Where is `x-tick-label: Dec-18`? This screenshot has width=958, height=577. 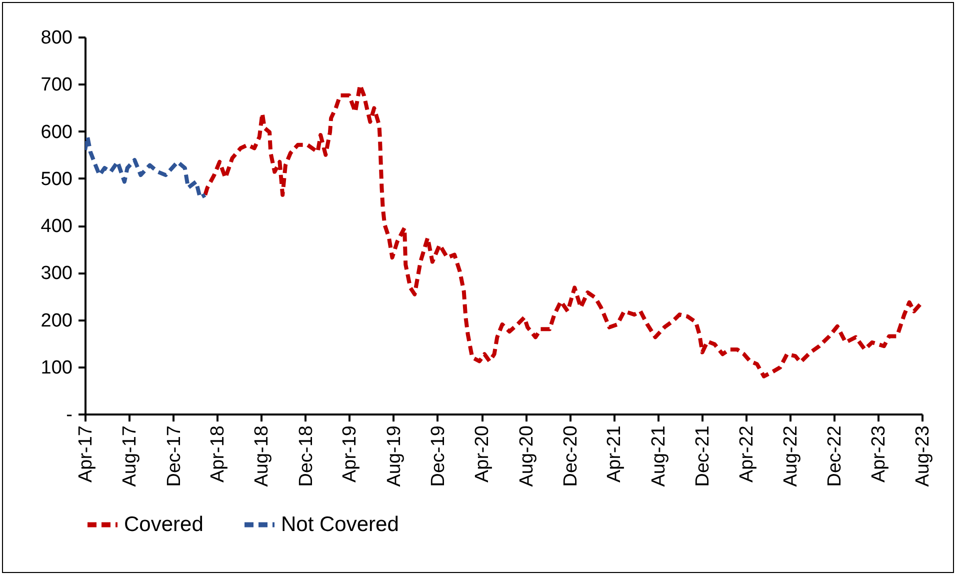 x-tick-label: Dec-18 is located at coordinates (306, 456).